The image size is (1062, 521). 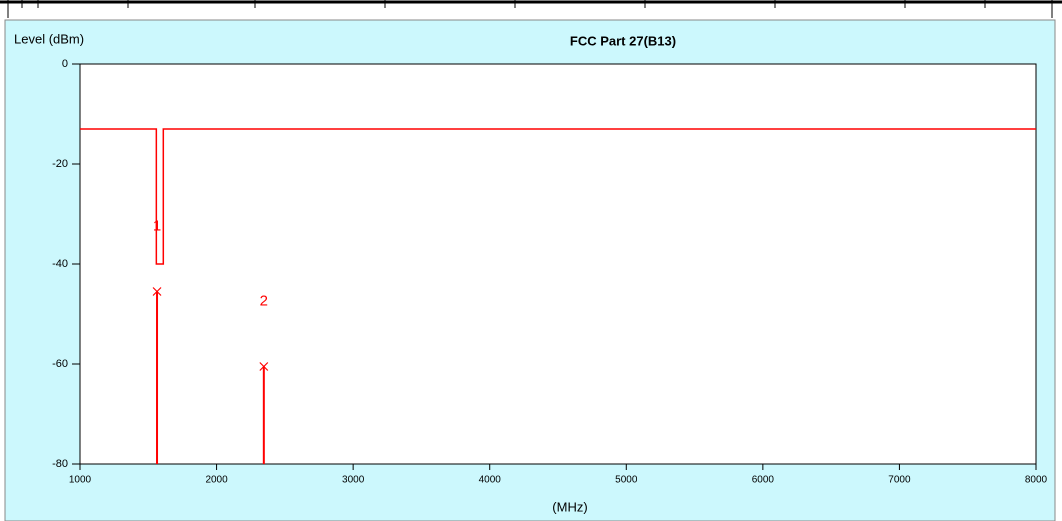 What do you see at coordinates (899, 480) in the screenshot?
I see `x-tick-label: 7000` at bounding box center [899, 480].